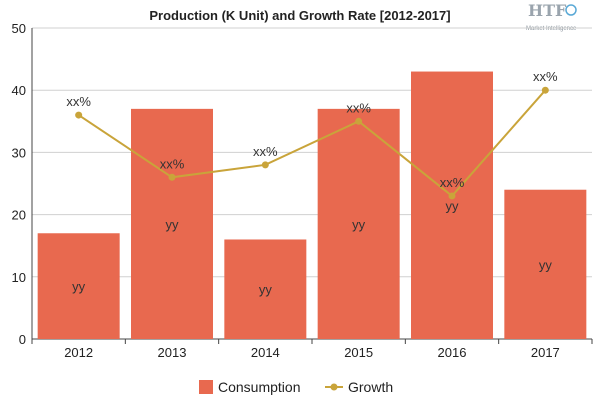  What do you see at coordinates (19, 90) in the screenshot?
I see `y-tick-label: 40` at bounding box center [19, 90].